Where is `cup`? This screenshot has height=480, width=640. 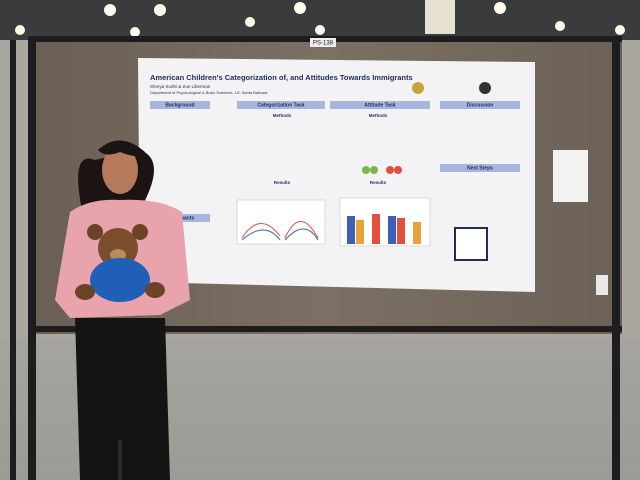
cup is located at coordinates (602, 285).